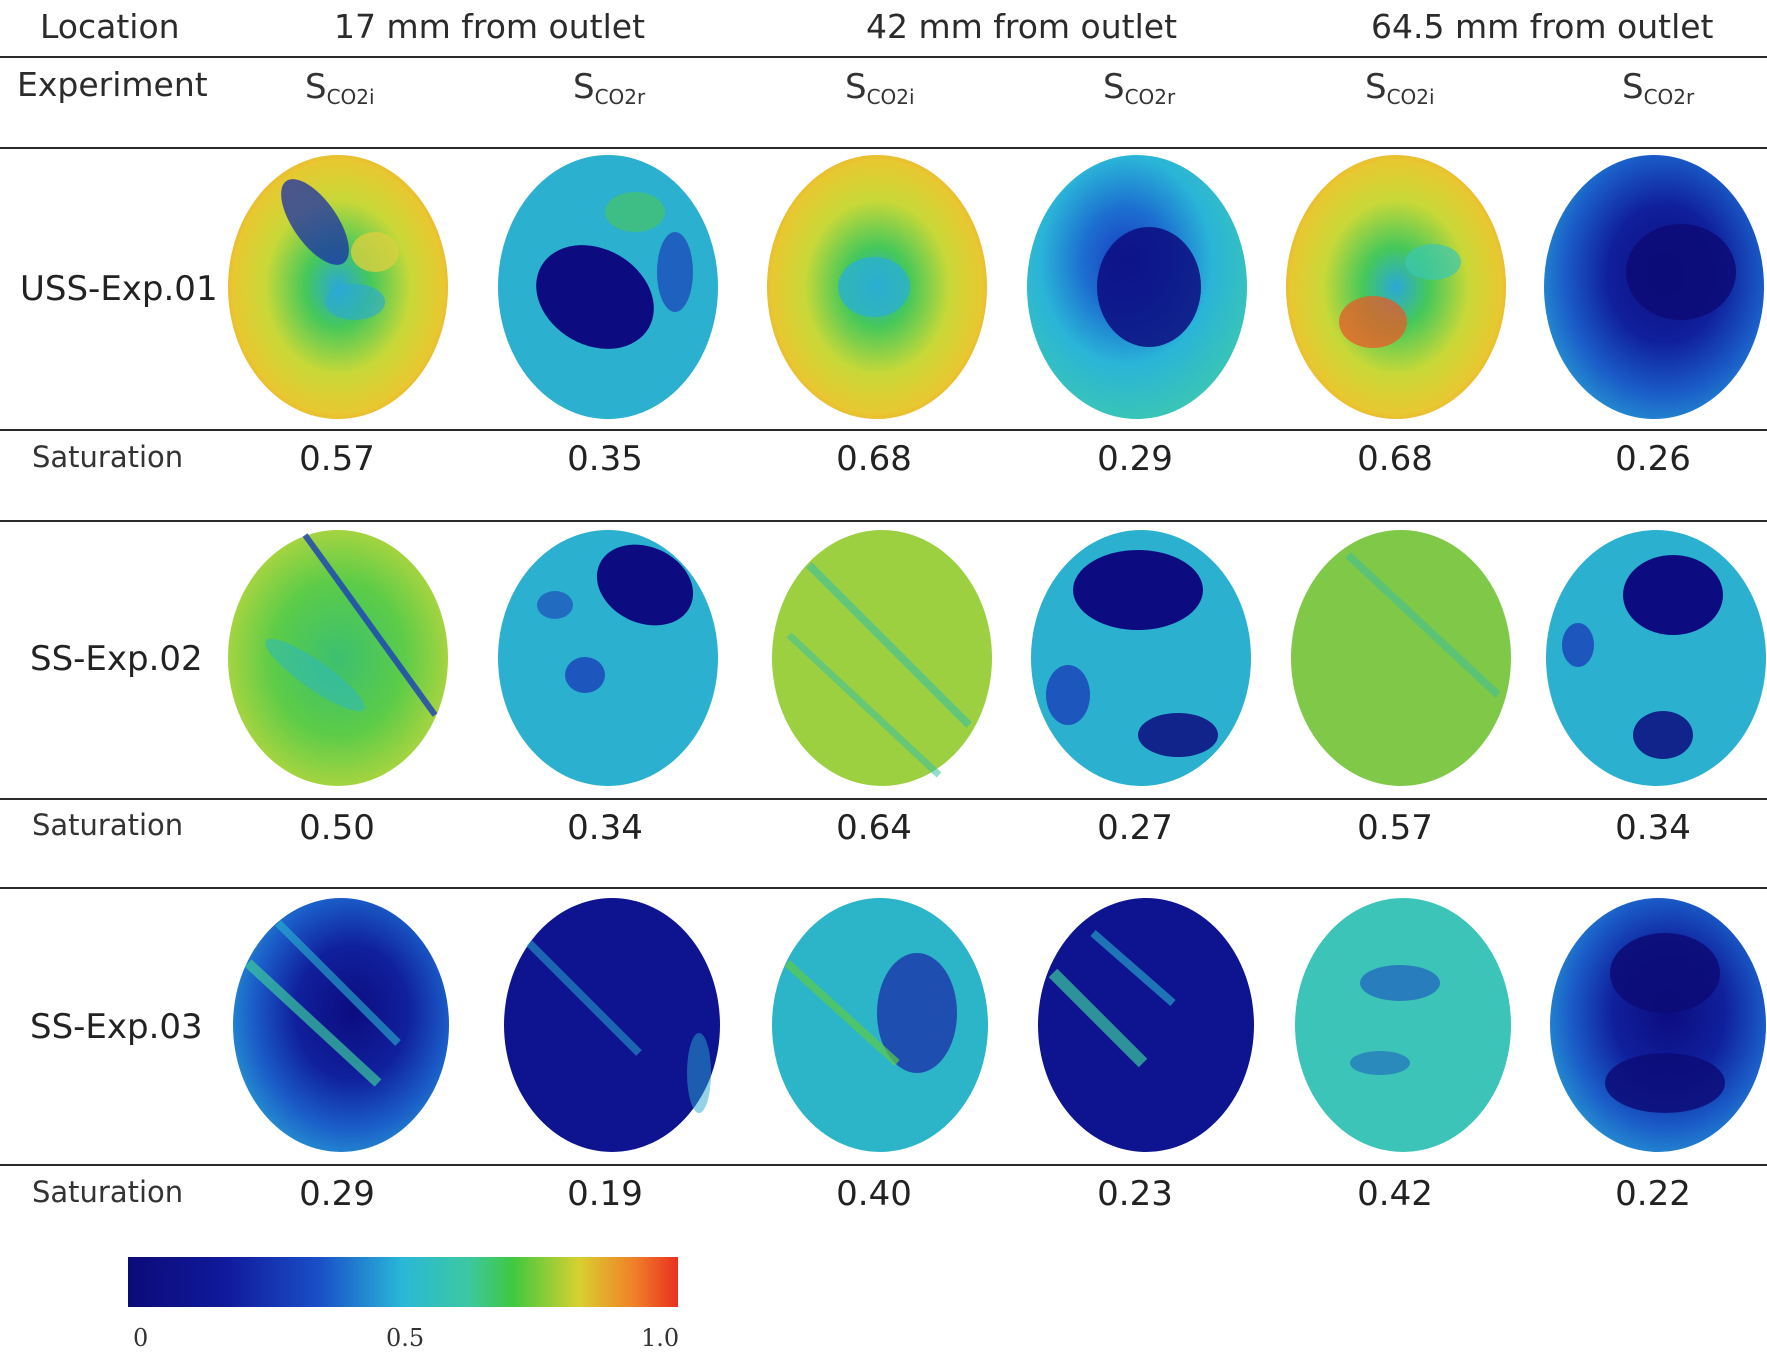  What do you see at coordinates (141, 1338) in the screenshot?
I see `colorbar-tick-0: 0` at bounding box center [141, 1338].